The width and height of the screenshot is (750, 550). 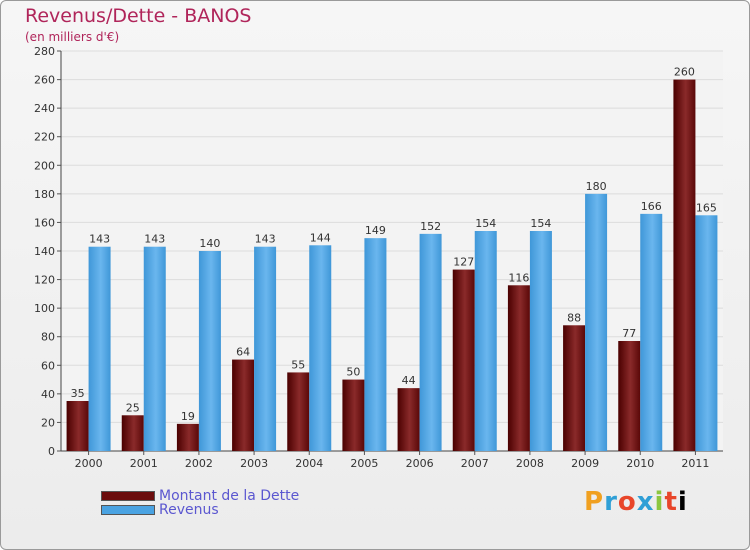 What do you see at coordinates (645, 502) in the screenshot?
I see `logo-letter: x` at bounding box center [645, 502].